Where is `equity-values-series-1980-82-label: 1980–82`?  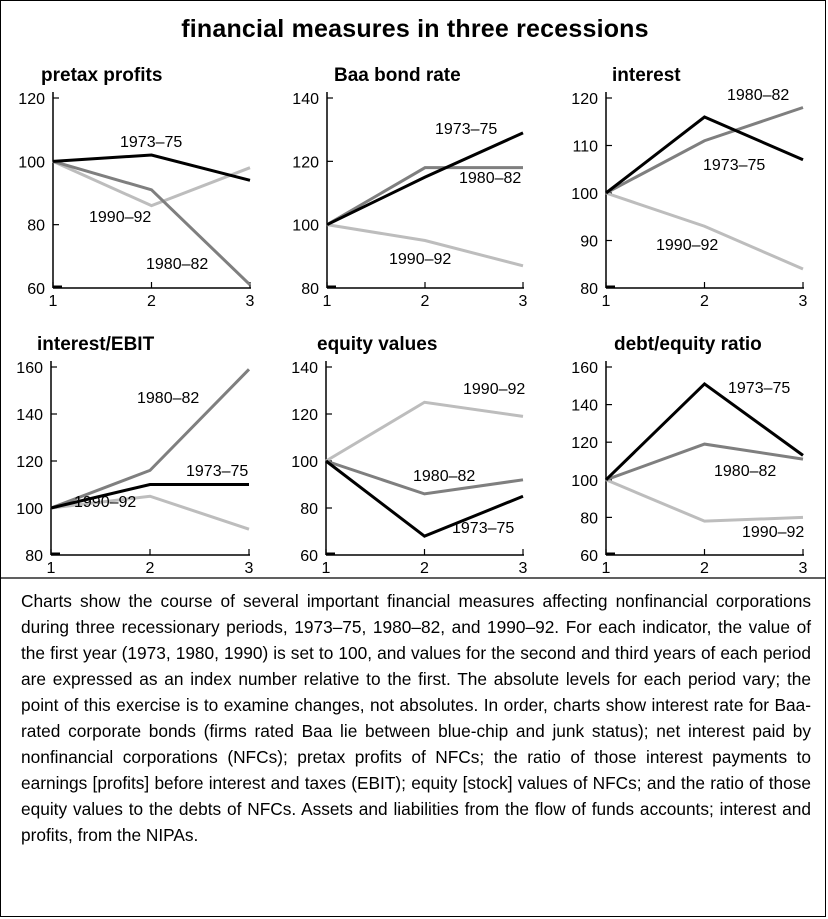 equity-values-series-1980-82-label: 1980–82 is located at coordinates (444, 476).